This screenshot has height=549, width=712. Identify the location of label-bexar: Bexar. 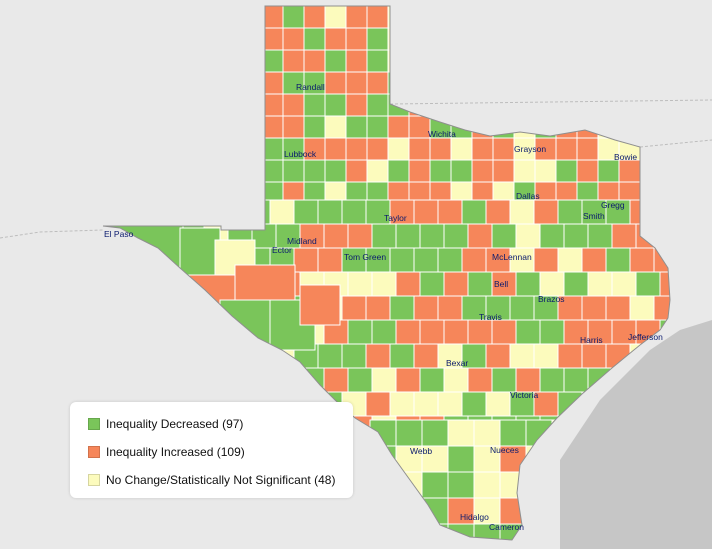
(457, 363).